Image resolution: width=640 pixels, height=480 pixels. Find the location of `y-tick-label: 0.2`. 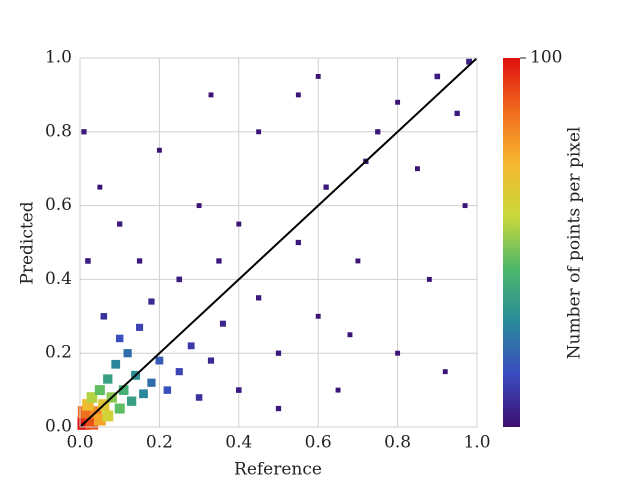

y-tick-label: 0.2 is located at coordinates (58, 353).